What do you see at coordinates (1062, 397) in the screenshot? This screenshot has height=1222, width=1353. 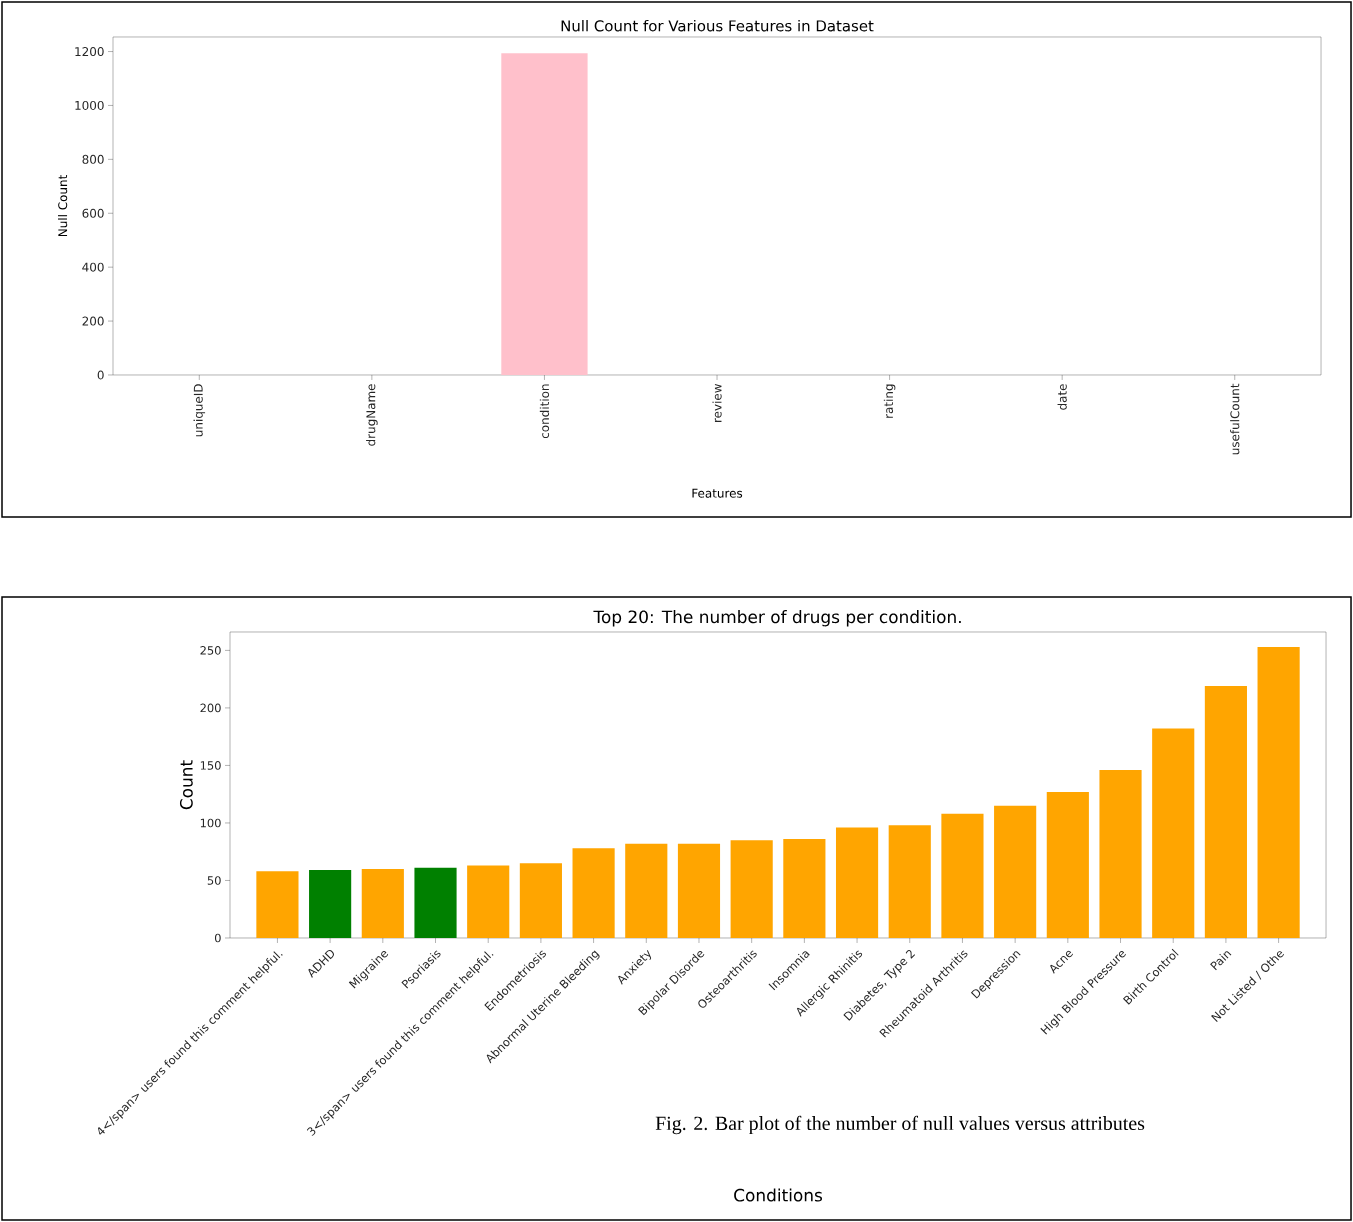 I see `x-tick-label: date` at bounding box center [1062, 397].